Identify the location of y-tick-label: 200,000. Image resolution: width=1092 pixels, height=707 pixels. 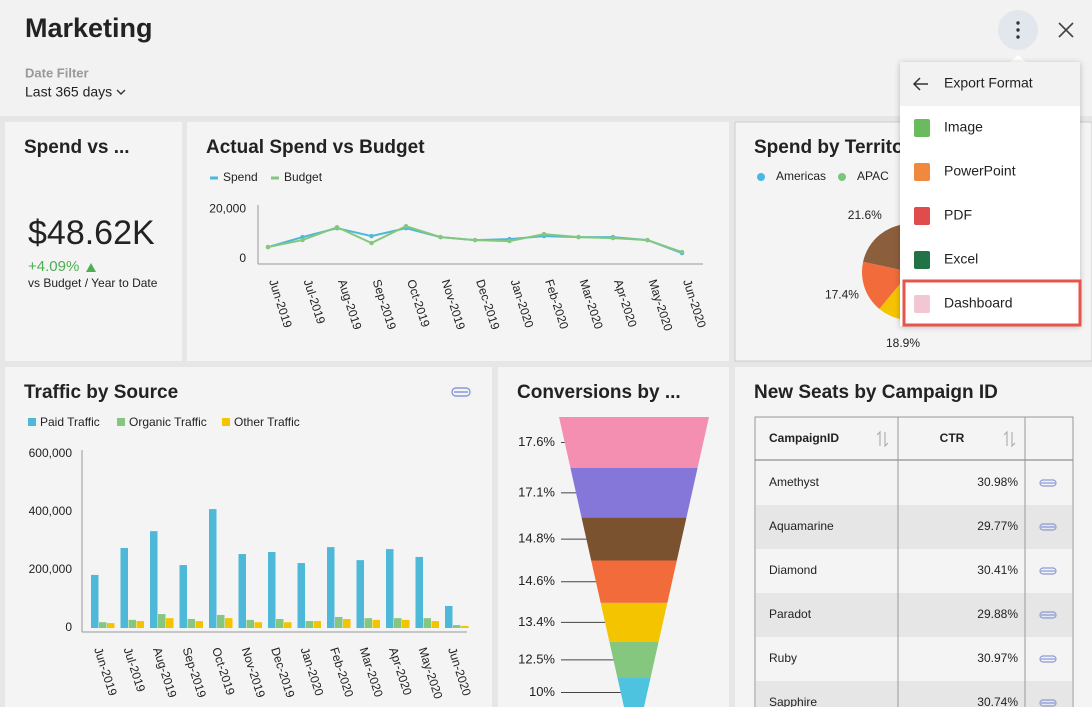
(51, 569).